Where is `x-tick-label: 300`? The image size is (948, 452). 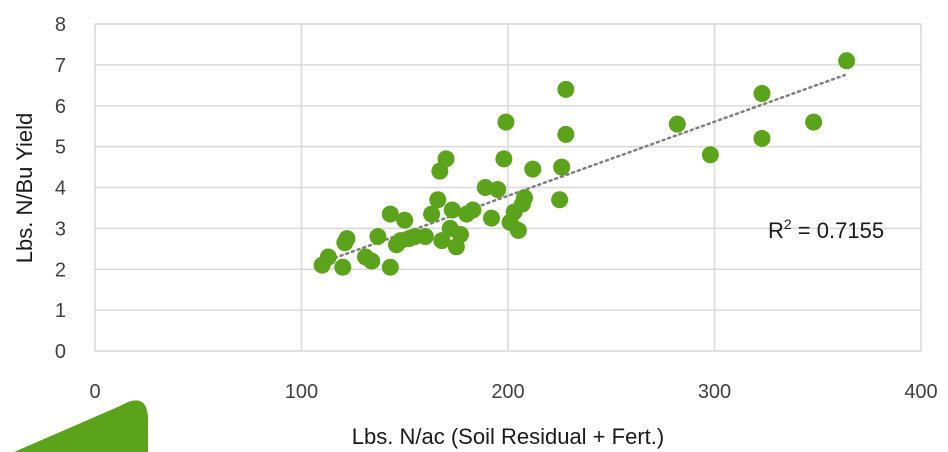
x-tick-label: 300 is located at coordinates (714, 392).